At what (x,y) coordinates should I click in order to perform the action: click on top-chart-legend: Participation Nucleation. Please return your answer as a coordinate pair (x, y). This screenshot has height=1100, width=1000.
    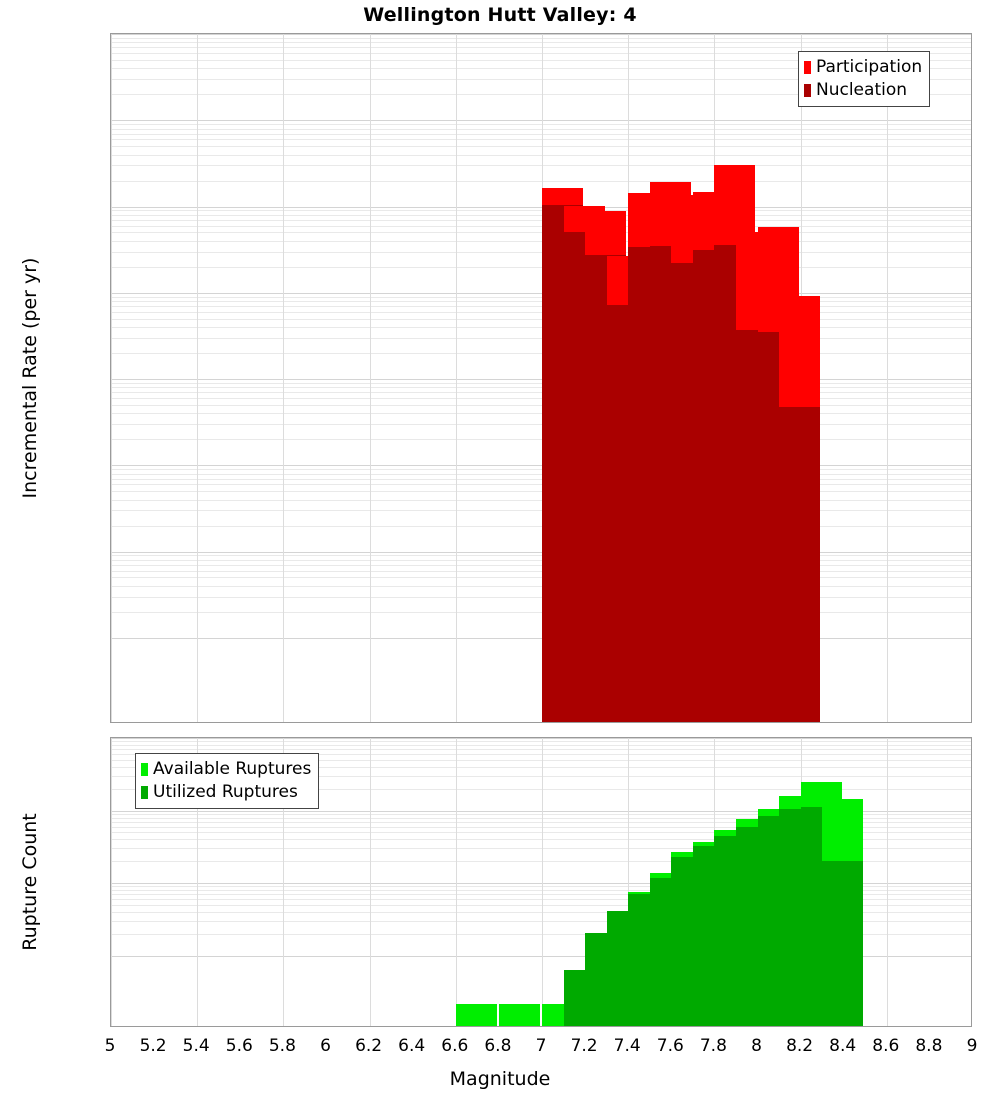
    Looking at the image, I should click on (864, 79).